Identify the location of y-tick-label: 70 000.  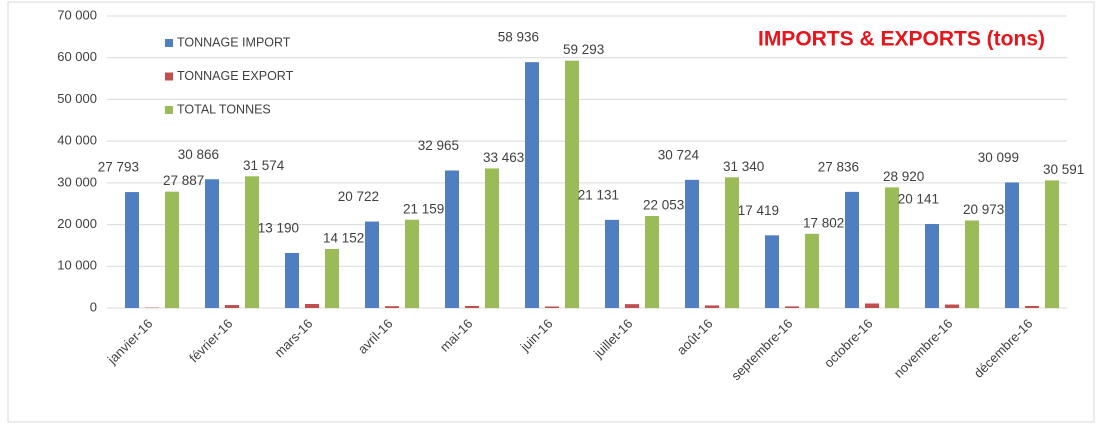
(77, 14).